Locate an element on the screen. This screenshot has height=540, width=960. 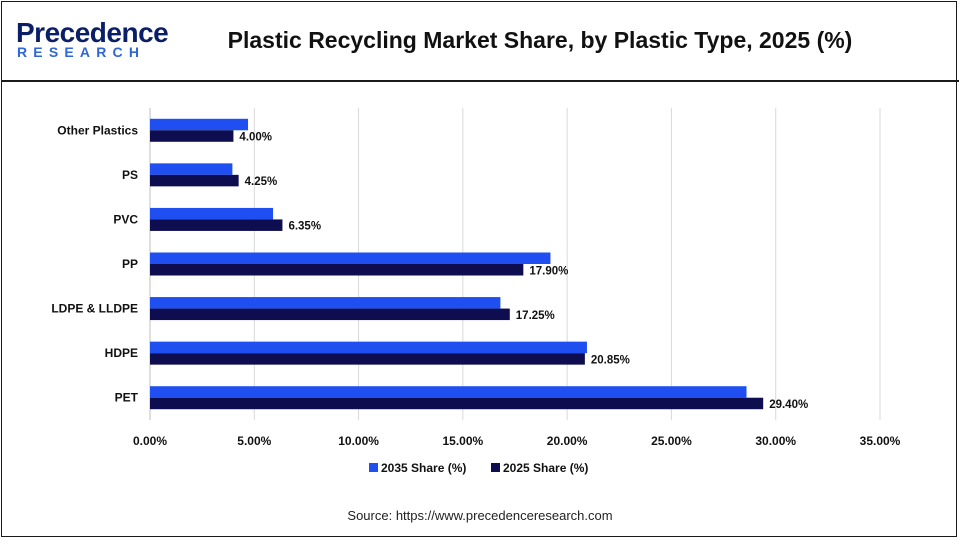
x-tick-label: 20.00% is located at coordinates (567, 441).